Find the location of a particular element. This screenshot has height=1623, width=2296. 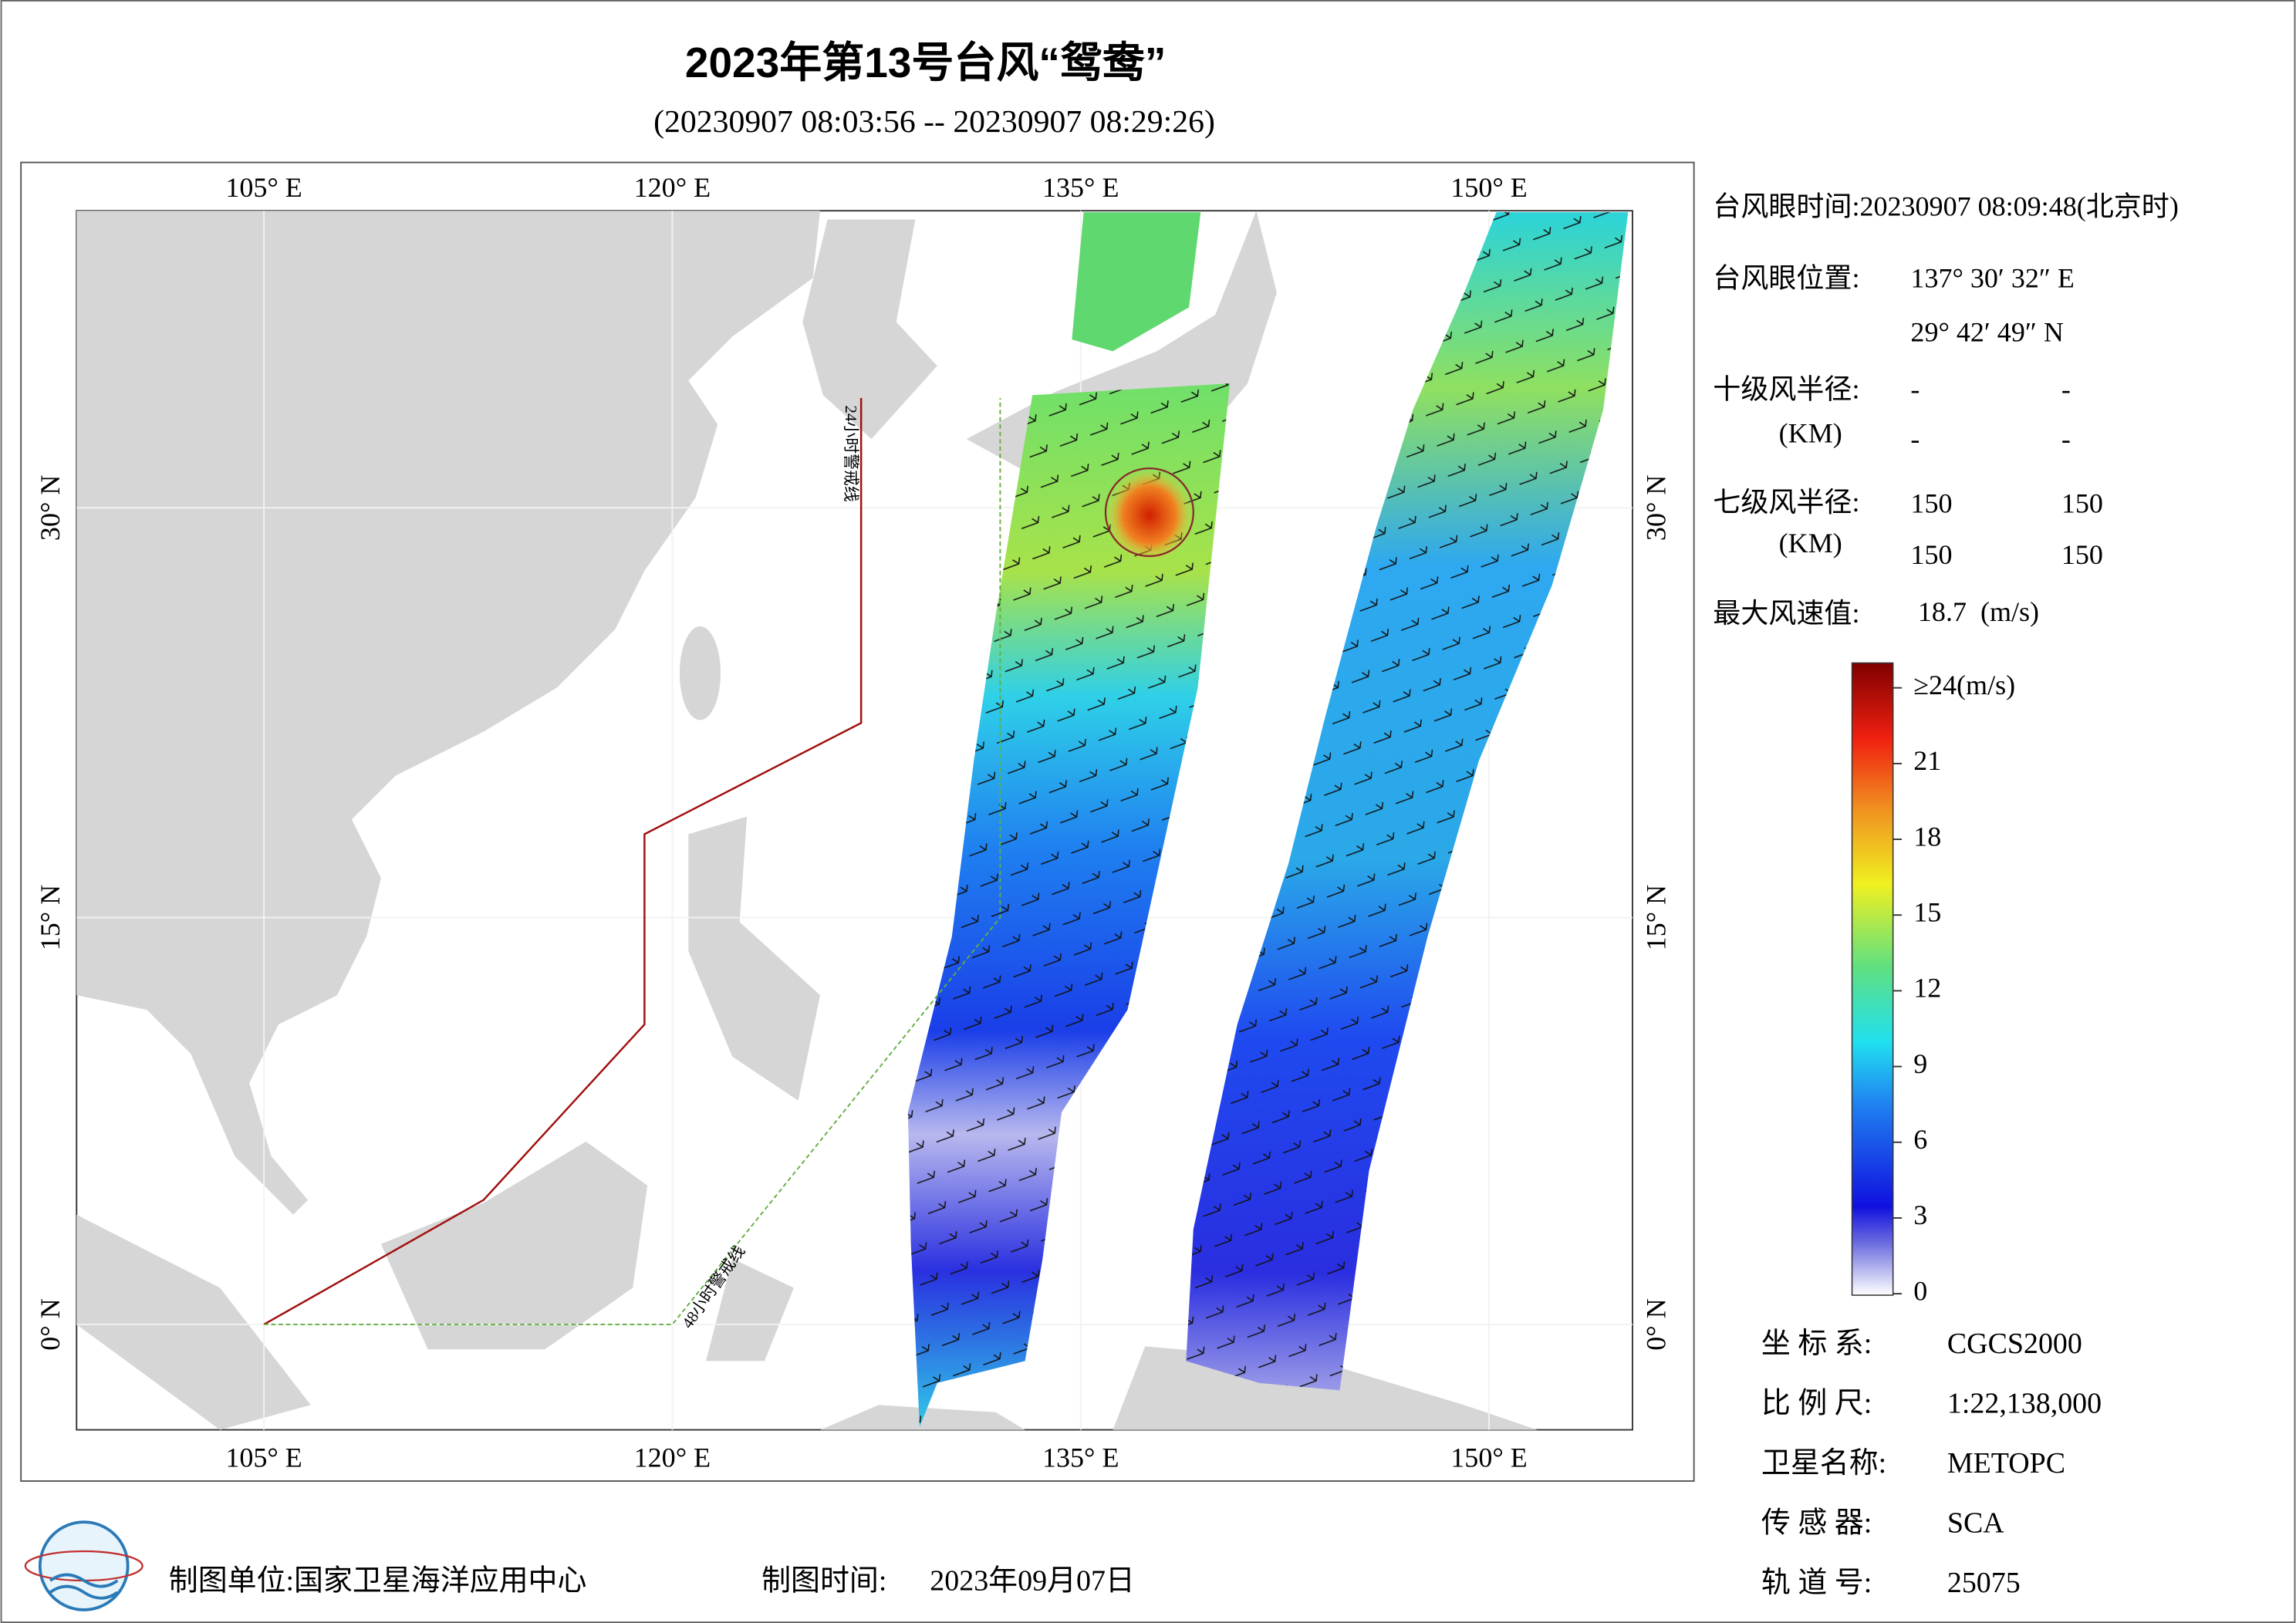

meta-value: CGCS2000 is located at coordinates (2014, 1344).